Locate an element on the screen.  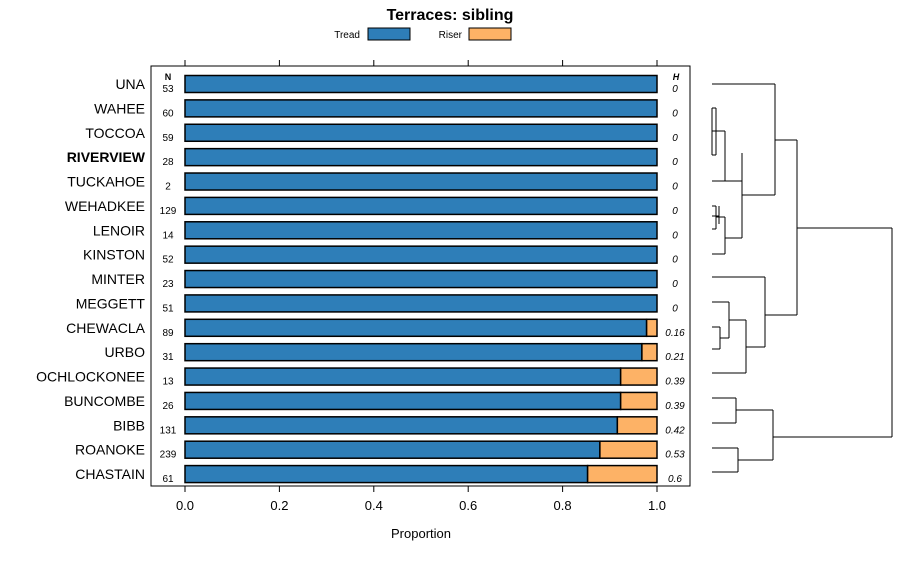
category-label: CHASTAIN is located at coordinates (110, 474).